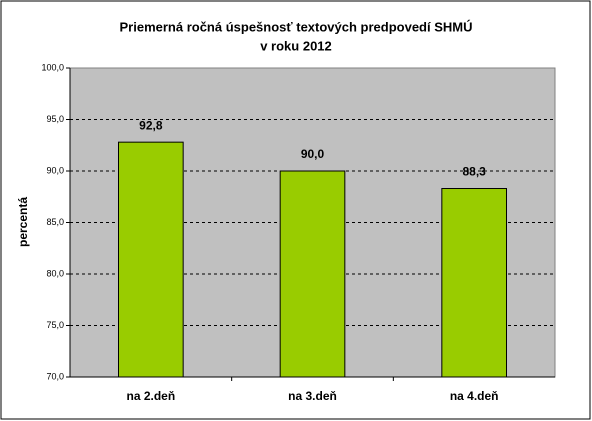 The height and width of the screenshot is (421, 592). What do you see at coordinates (52, 67) in the screenshot?
I see `y-tick-label: 100,0` at bounding box center [52, 67].